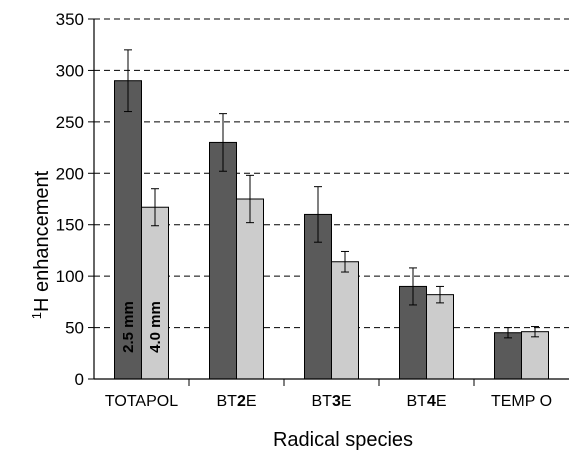 The image size is (574, 456). Describe the element at coordinates (70, 199) in the screenshot. I see `y-tick-labels: 0 50 100 150 200 250 300 350` at that location.